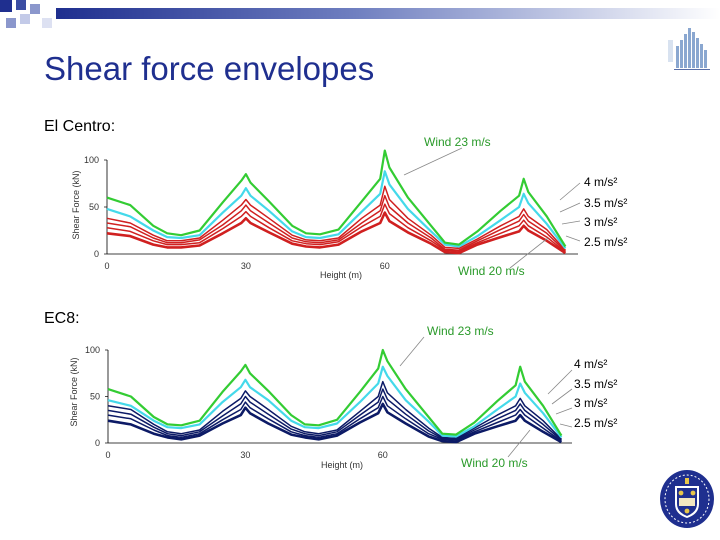  I want to click on page-title: Shear force envelopes, so click(209, 68).